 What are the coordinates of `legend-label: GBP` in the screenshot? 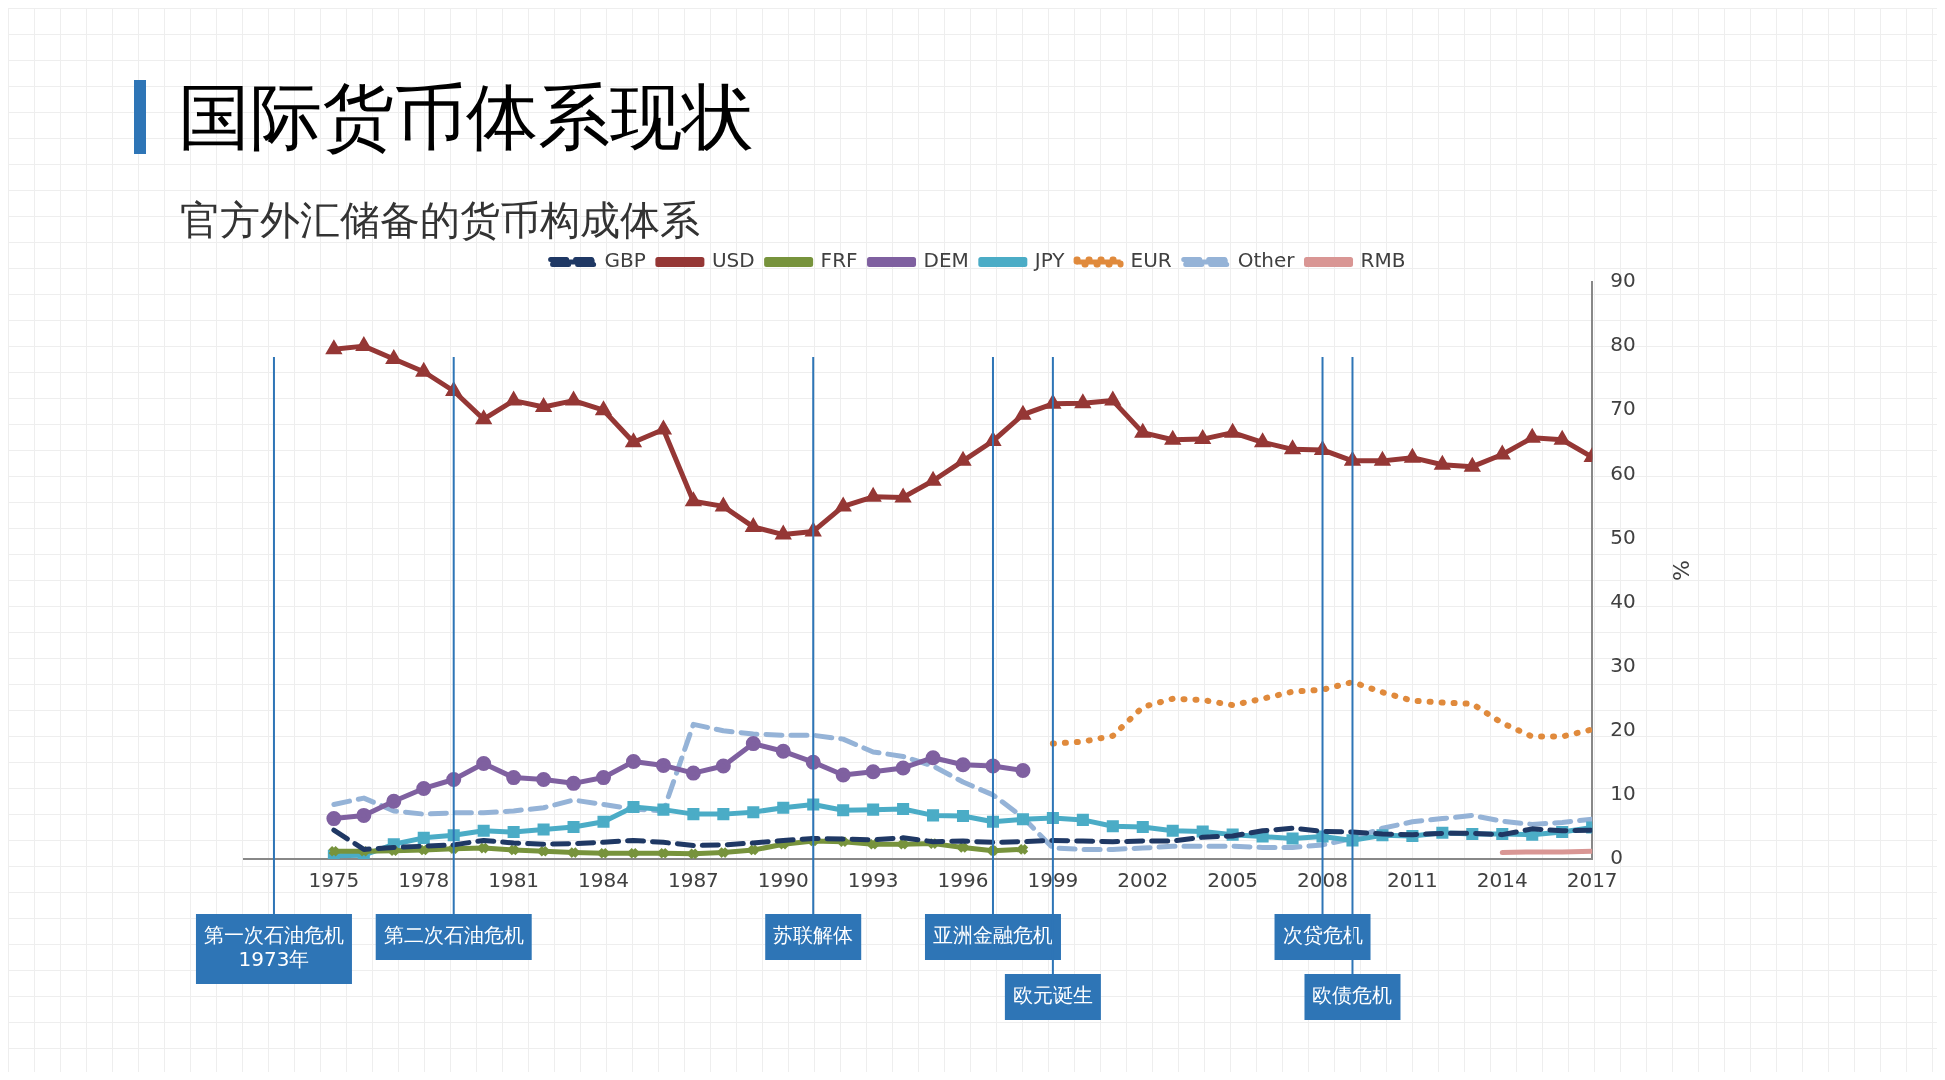 It's located at (625, 260).